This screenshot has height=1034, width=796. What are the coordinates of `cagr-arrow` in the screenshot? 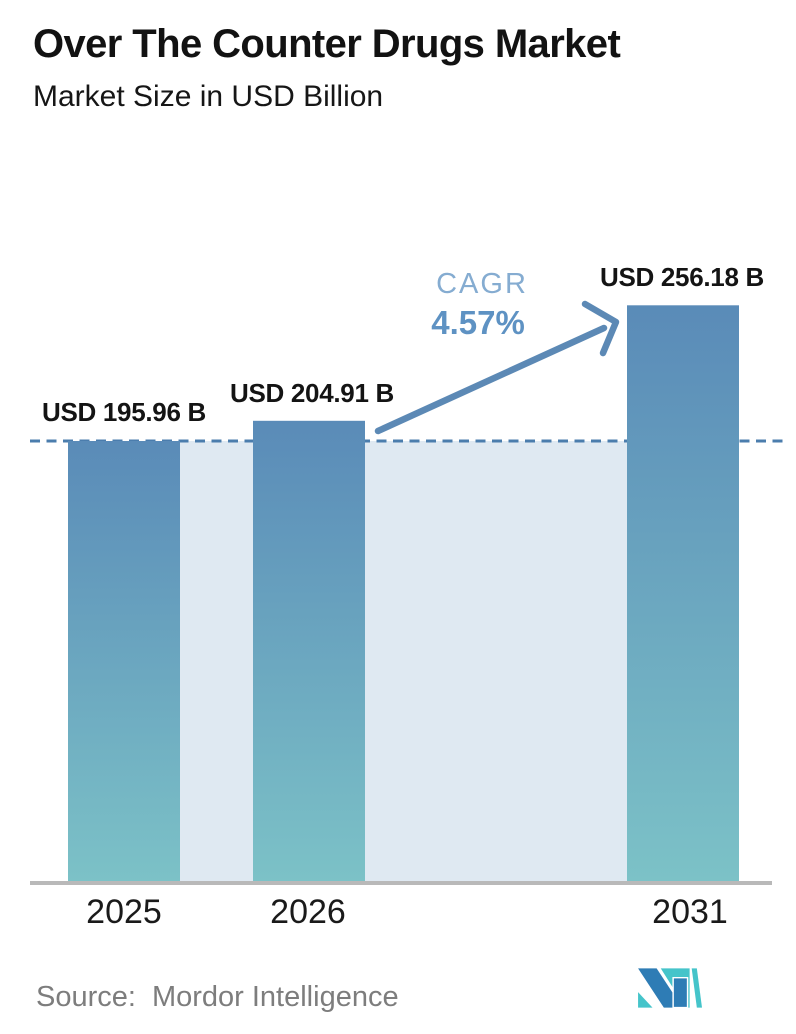 It's located at (497, 367).